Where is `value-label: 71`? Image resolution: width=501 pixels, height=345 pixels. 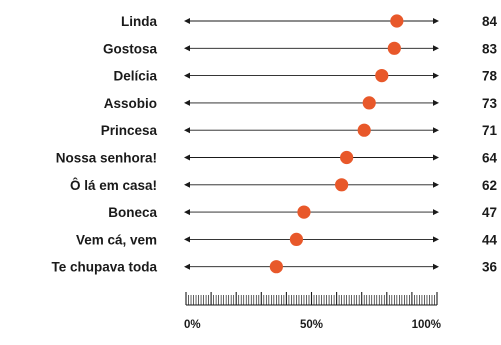 value-label: 71 is located at coordinates (490, 130).